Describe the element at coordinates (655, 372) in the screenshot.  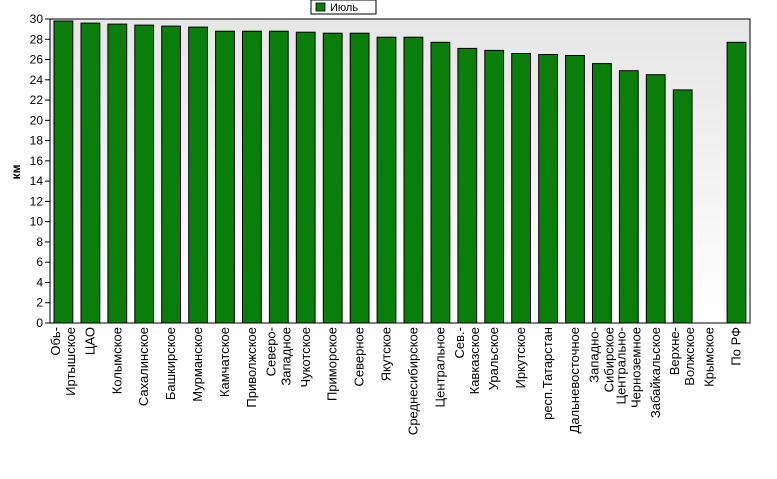
I see `x-tick-label: Забайкальское` at that location.